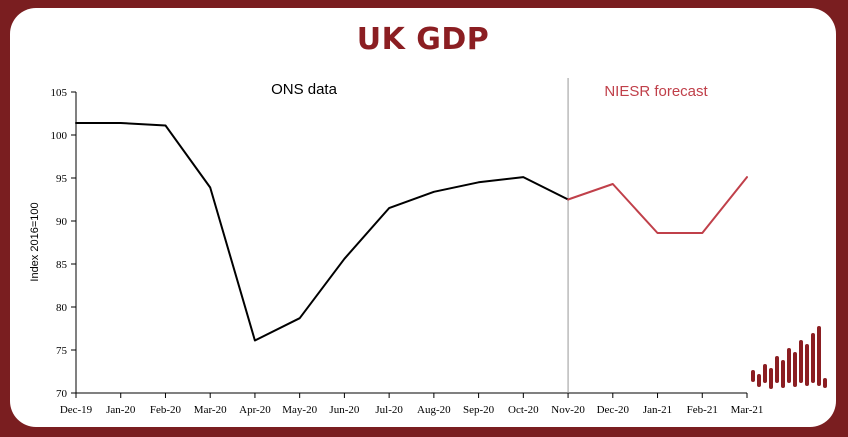 The width and height of the screenshot is (848, 437). What do you see at coordinates (789, 357) in the screenshot?
I see `niesr-bar-logo-icon` at bounding box center [789, 357].